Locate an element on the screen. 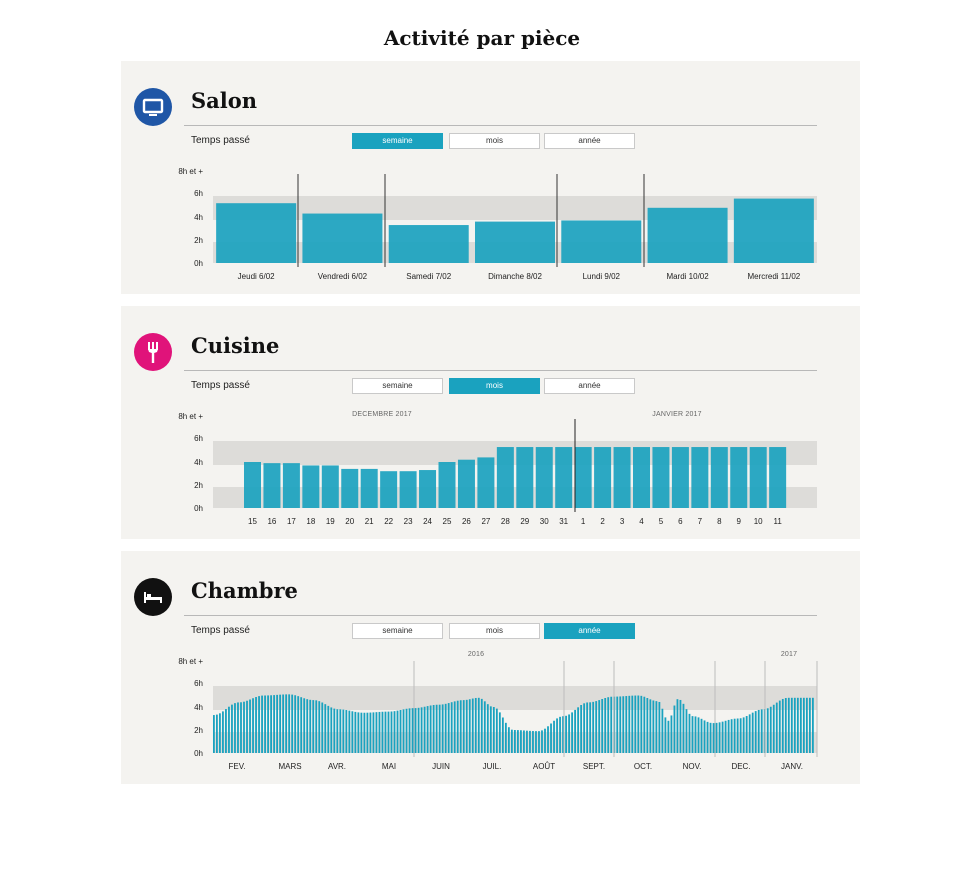 The width and height of the screenshot is (964, 874). x-tick-label: 18 is located at coordinates (310, 521).